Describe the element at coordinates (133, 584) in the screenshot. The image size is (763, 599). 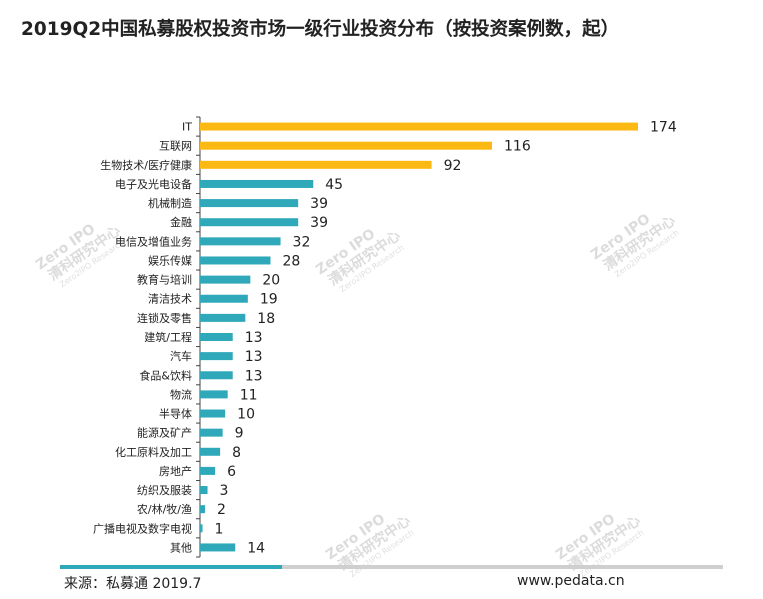
I see `footer-source: 来源：私募通 2019.7` at that location.